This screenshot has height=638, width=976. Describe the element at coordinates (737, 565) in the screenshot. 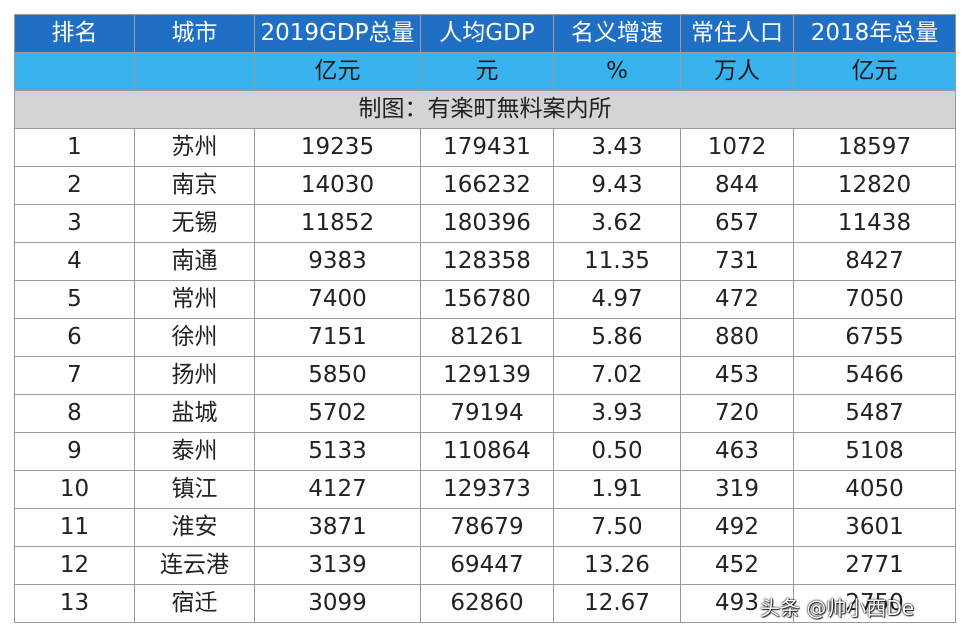

I see `cell-population: 452` at that location.